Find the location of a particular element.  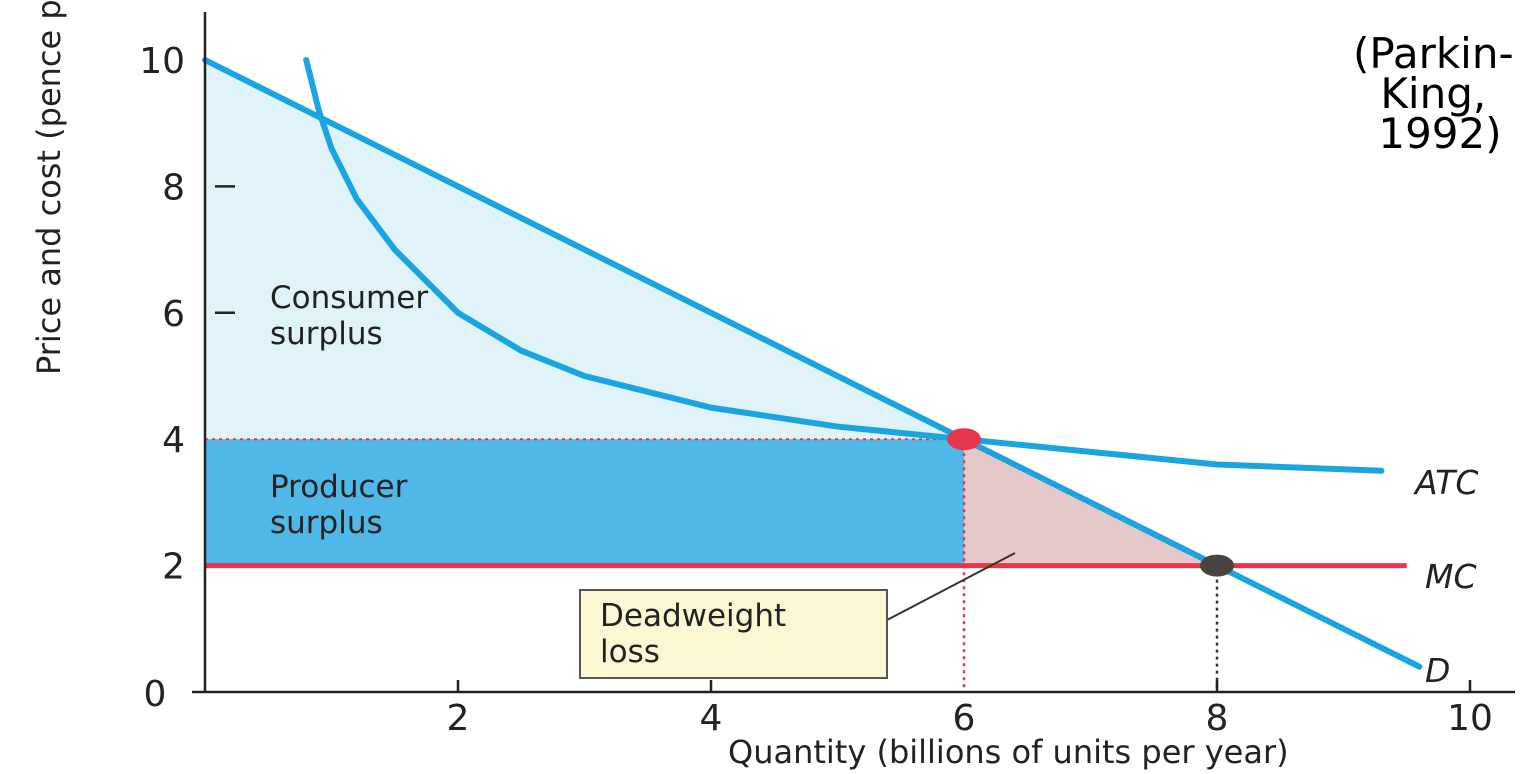

x-tick-label-10: 10 is located at coordinates (1470, 718).